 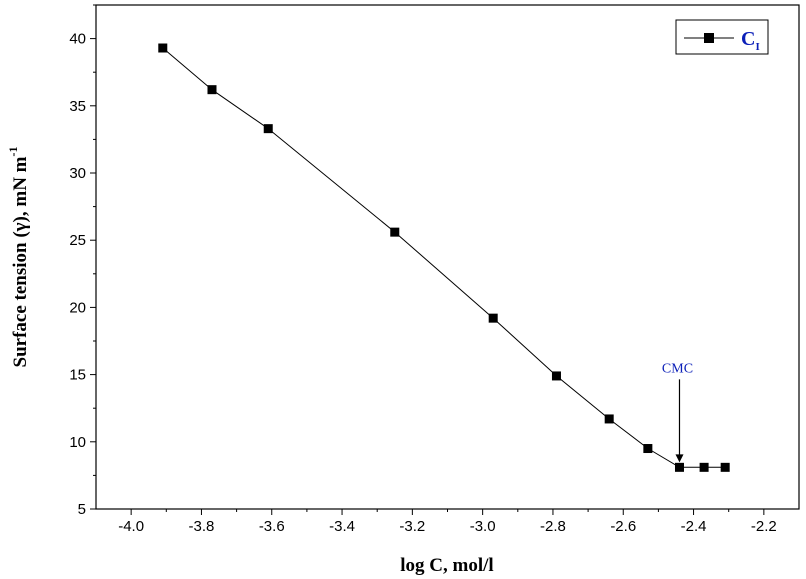 I want to click on x-tick-label: -3.4, so click(x=342, y=526).